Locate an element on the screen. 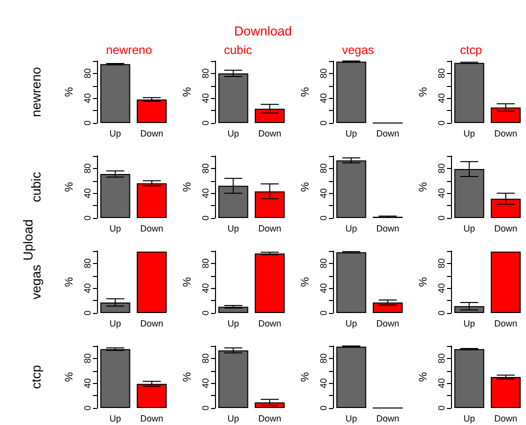 Image resolution: width=526 pixels, height=425 pixels. text: vegas is located at coordinates (36, 282).